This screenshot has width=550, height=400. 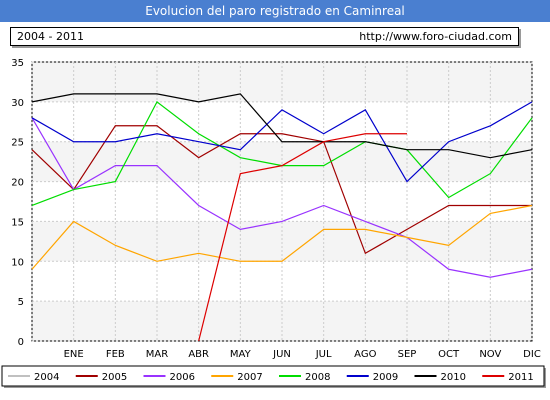 I want to click on x-tick-label: JUL, so click(x=323, y=354).